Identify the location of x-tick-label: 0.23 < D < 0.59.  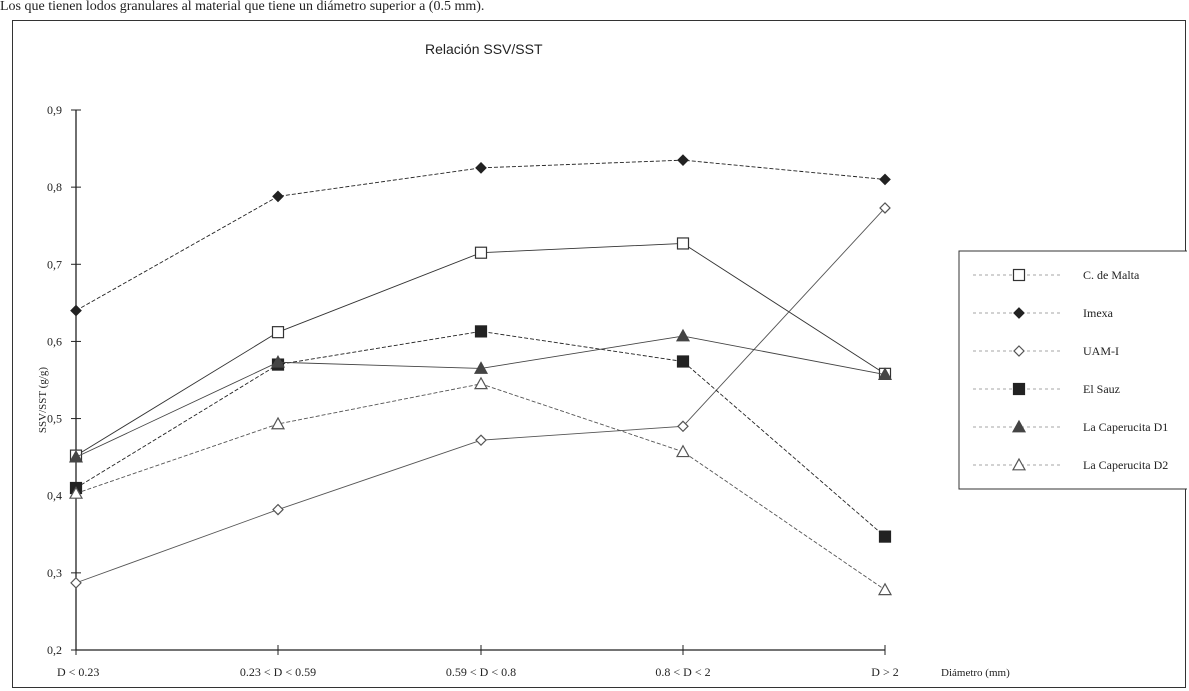
(278, 672).